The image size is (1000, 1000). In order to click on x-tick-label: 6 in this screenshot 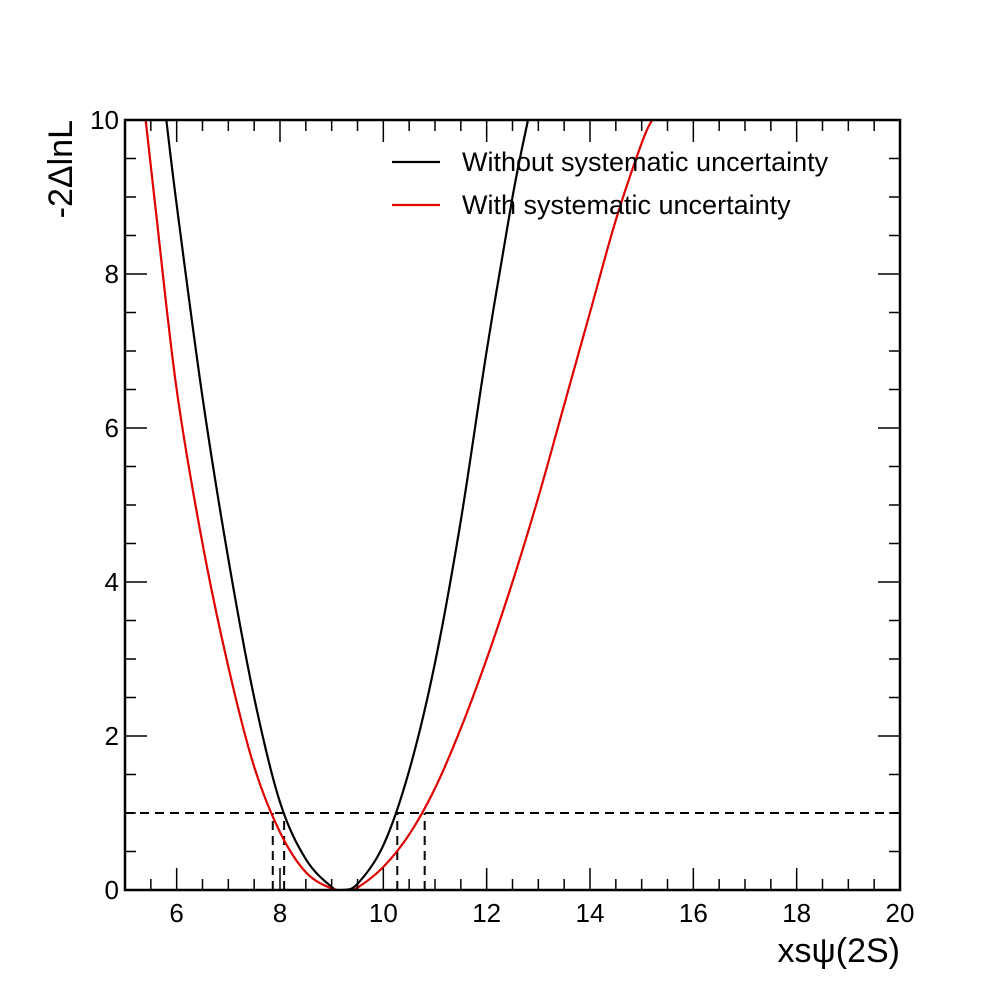, I will do `click(176, 913)`.